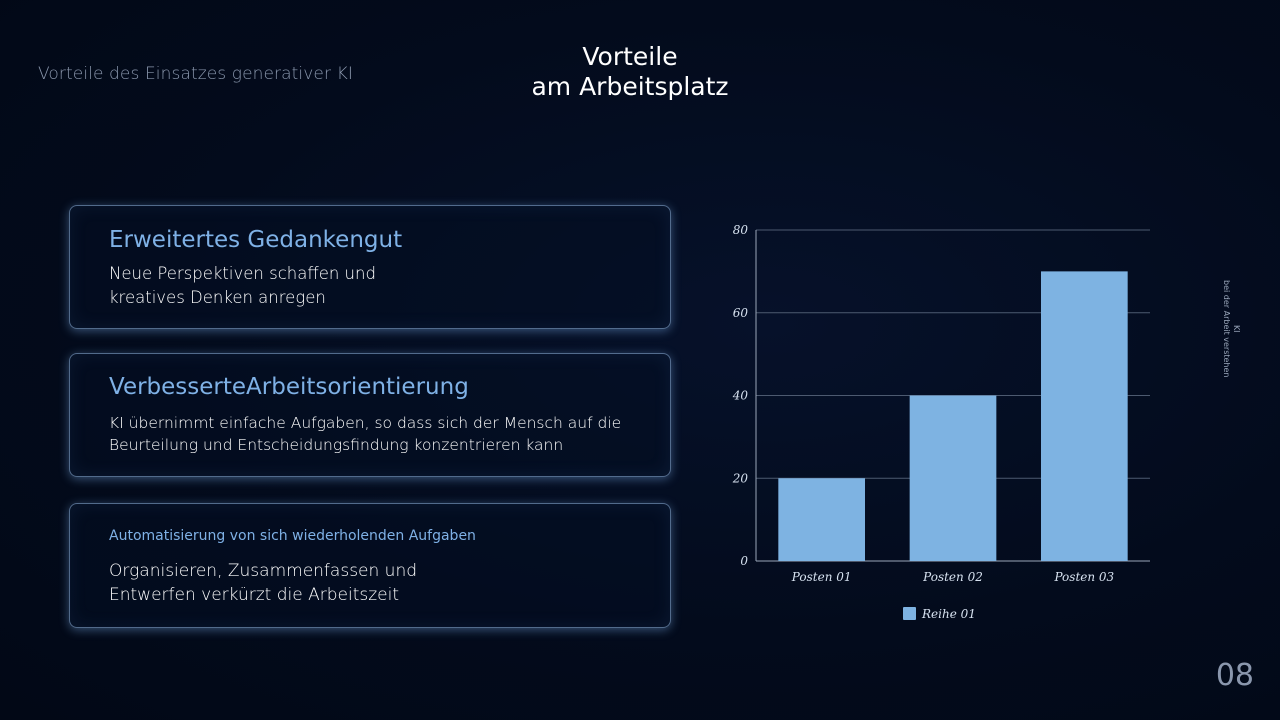 This screenshot has height=720, width=1280. I want to click on page-title-line-2: am Arbeitsplatz, so click(630, 86).